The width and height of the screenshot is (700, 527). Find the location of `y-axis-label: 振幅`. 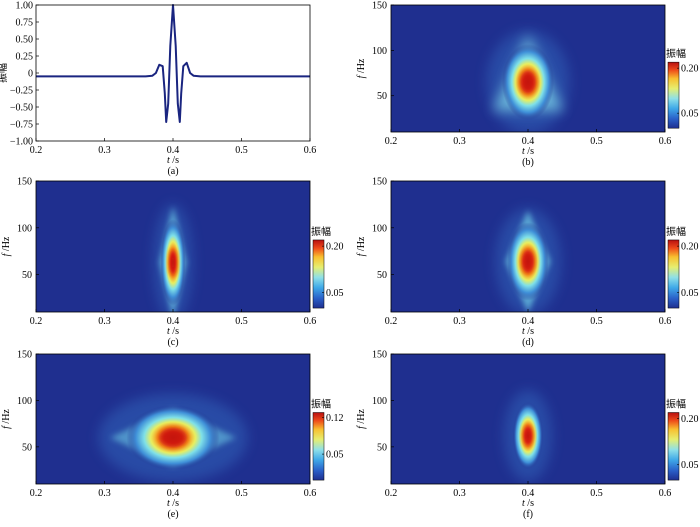

y-axis-label: 振幅 is located at coordinates (4, 73).